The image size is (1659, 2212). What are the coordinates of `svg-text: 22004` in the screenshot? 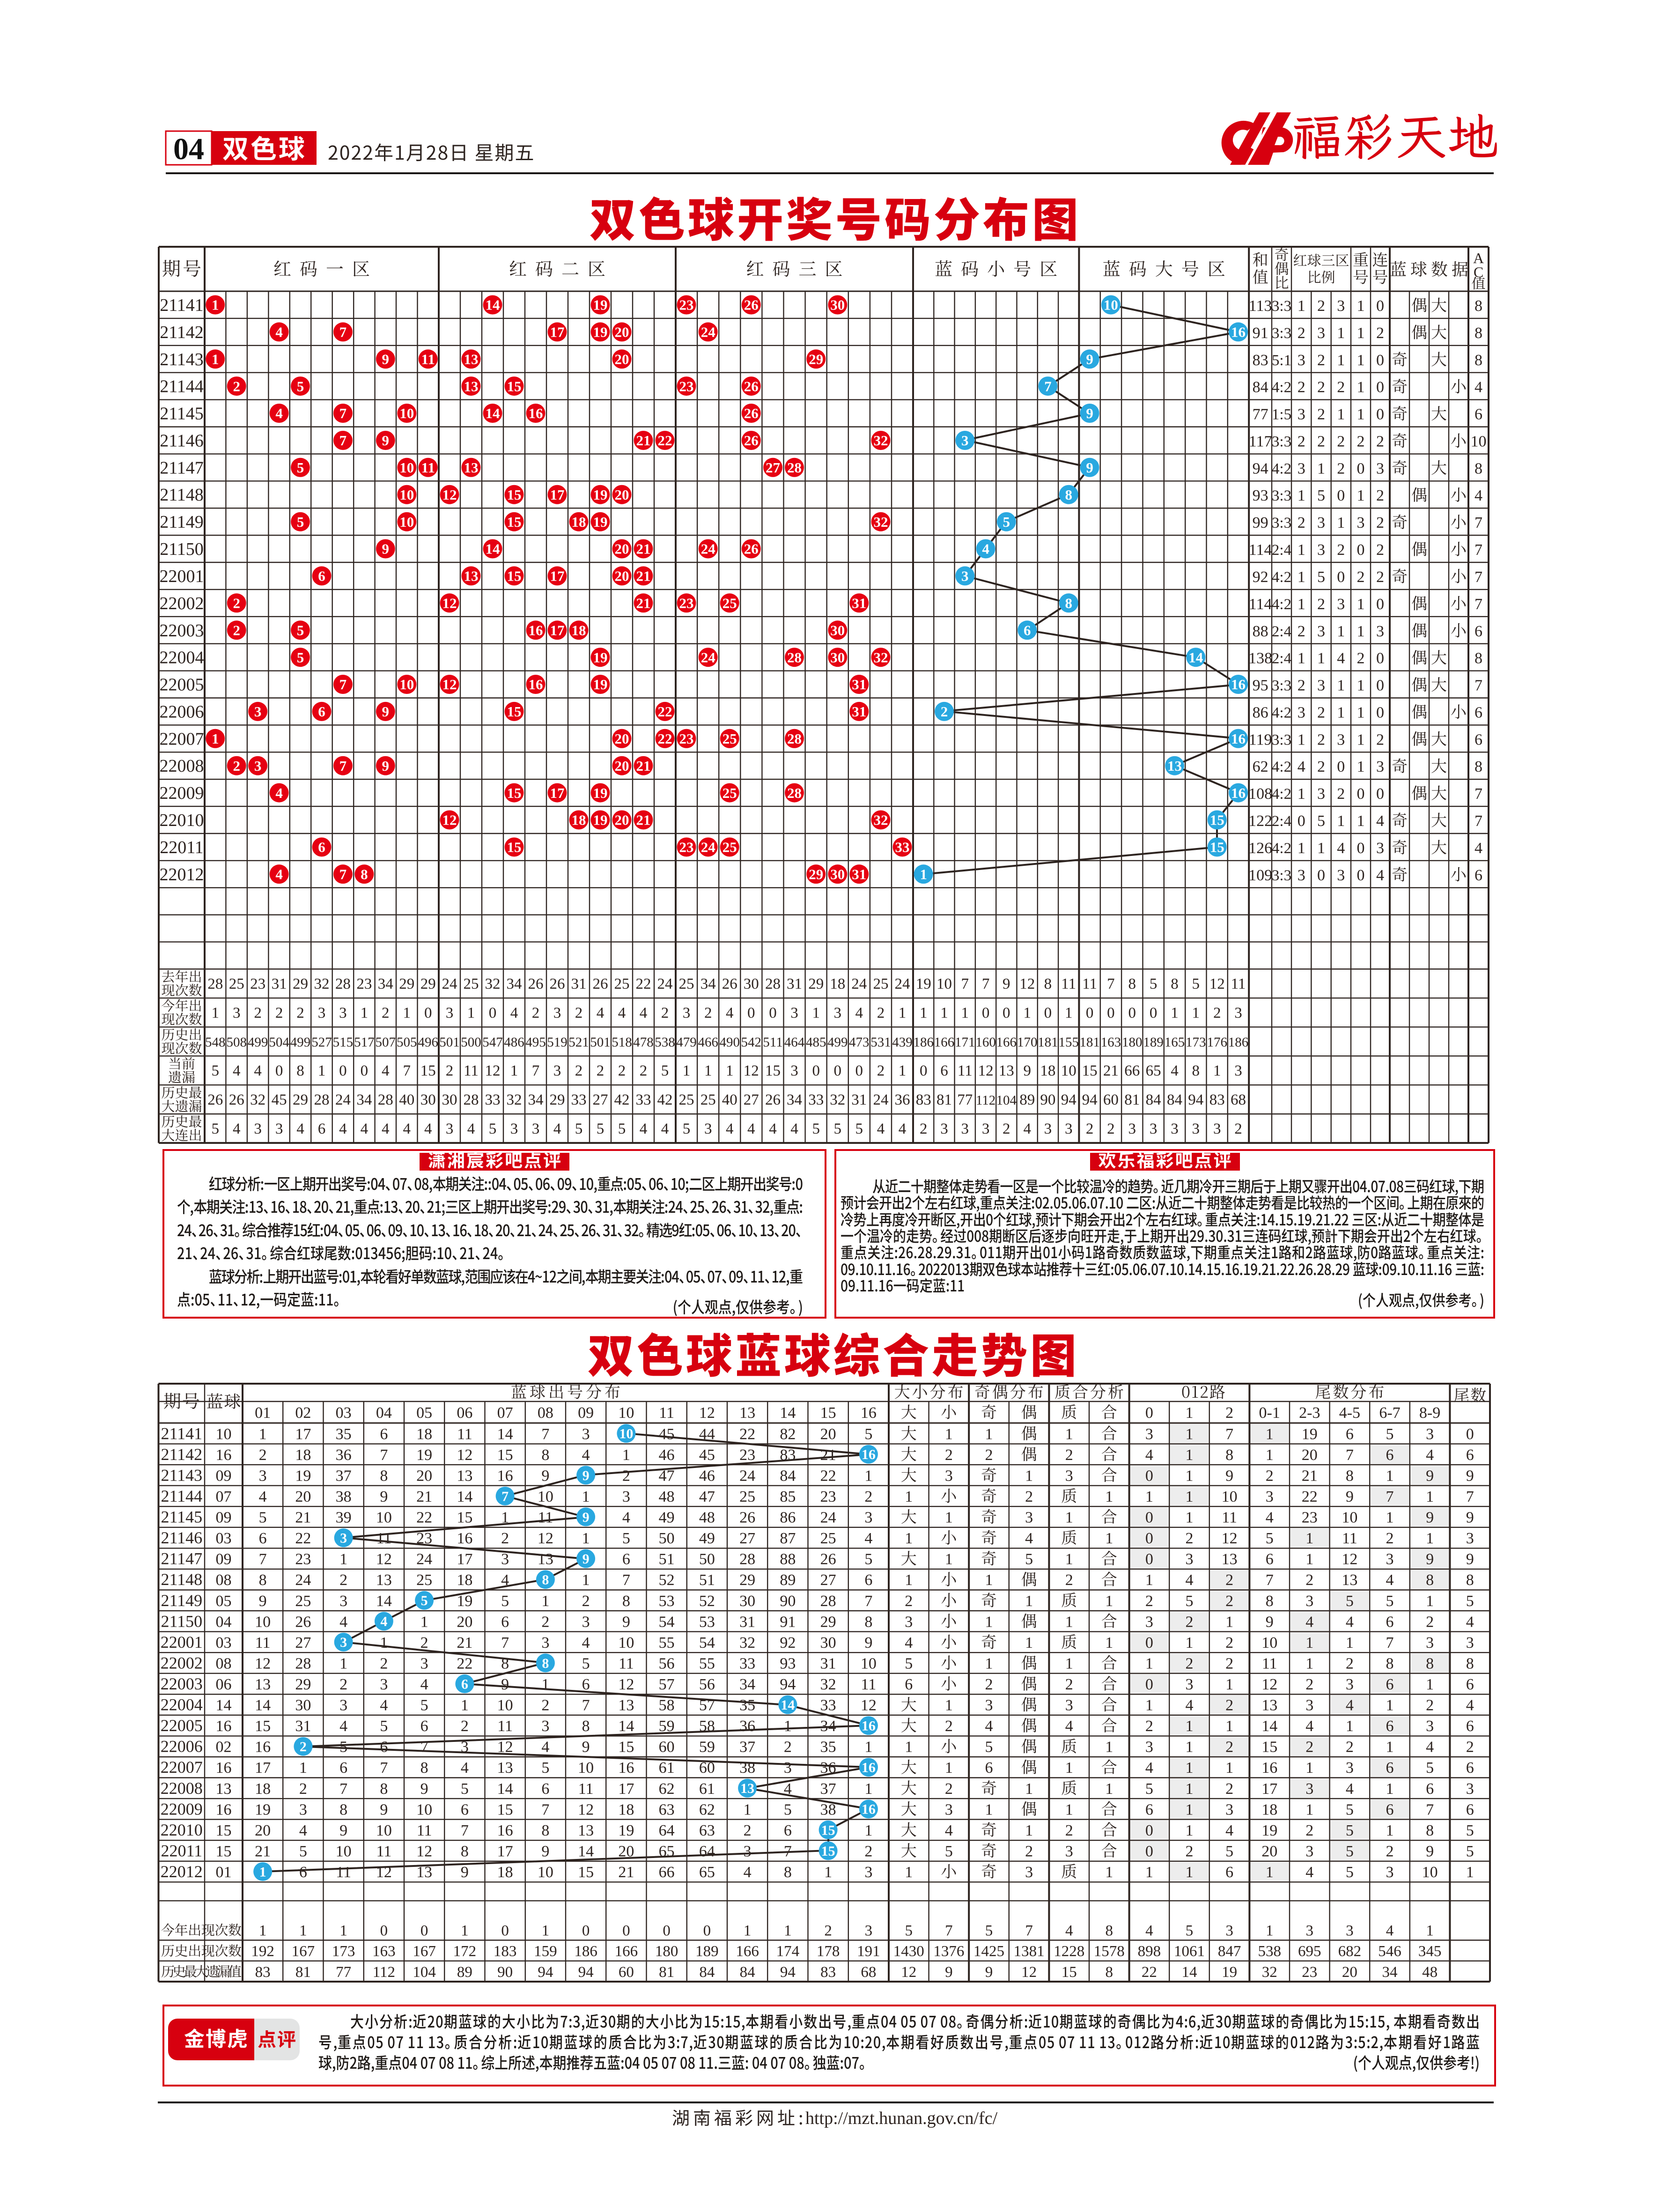 It's located at (182, 658).